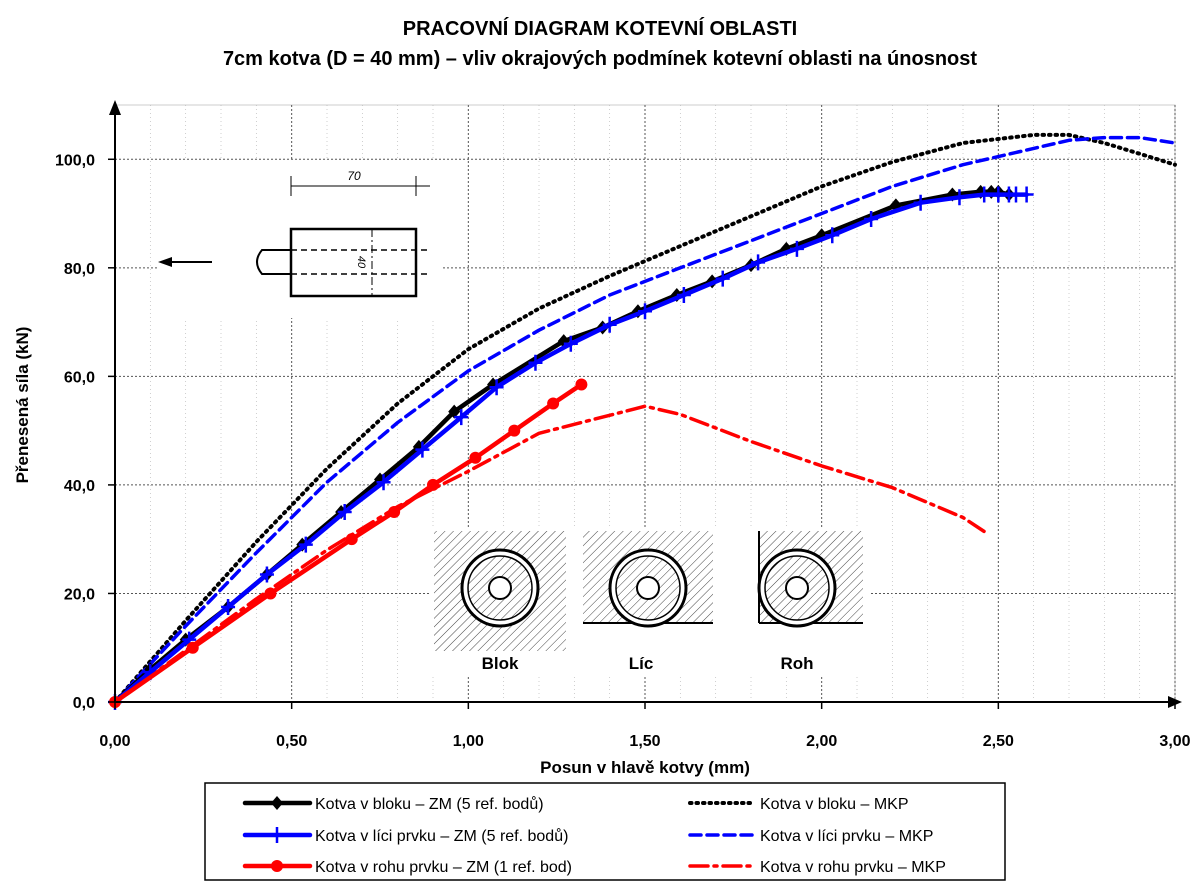 The image size is (1200, 894). What do you see at coordinates (853, 867) in the screenshot?
I see `legend-label: Kotva v rohu prvku – MKP` at bounding box center [853, 867].